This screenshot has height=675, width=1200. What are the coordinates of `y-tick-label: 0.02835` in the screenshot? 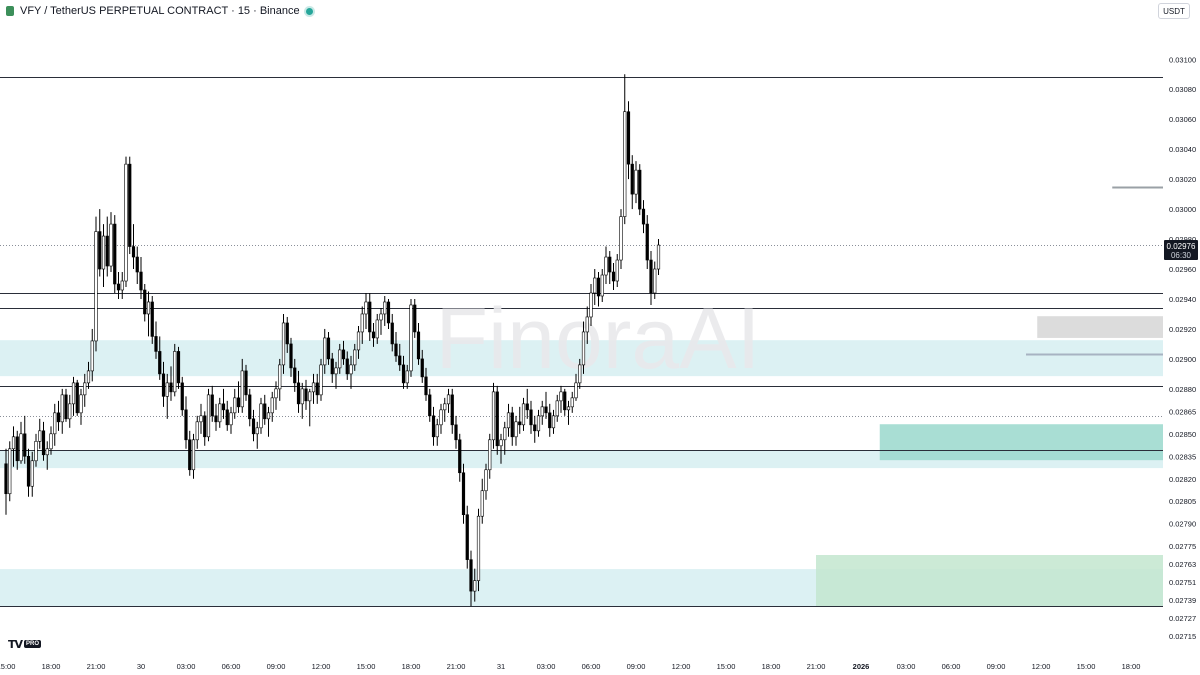 It's located at (1182, 456).